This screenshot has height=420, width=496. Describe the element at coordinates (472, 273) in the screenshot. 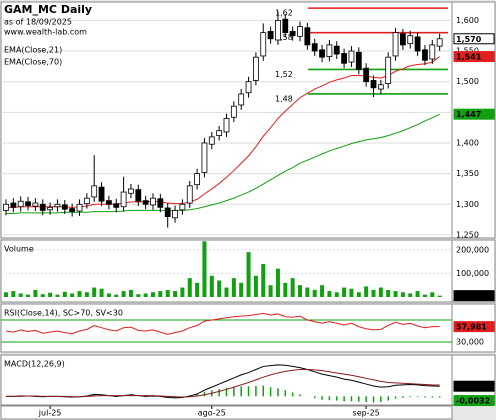

I see `y-tick-label: 100,000` at that location.